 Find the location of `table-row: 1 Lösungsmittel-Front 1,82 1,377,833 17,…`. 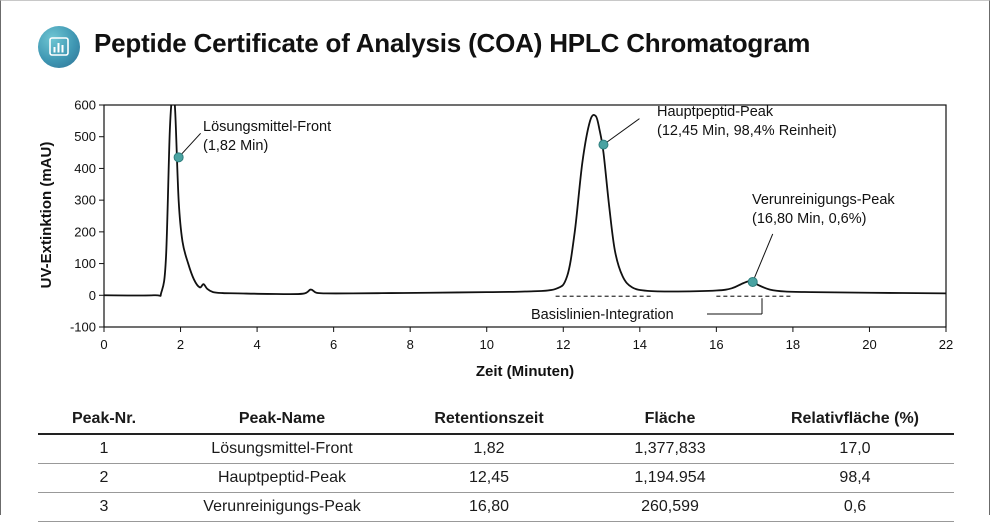

table-row: 1 Lösungsmittel-Front 1,82 1,377,833 17,… is located at coordinates (496, 449).